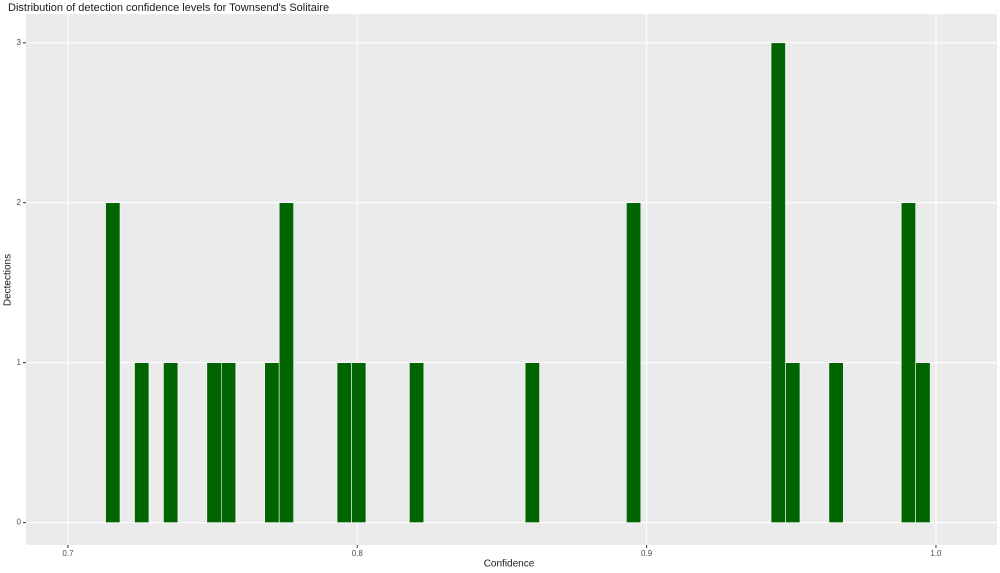  Describe the element at coordinates (19, 522) in the screenshot. I see `y-tick-label: 0` at that location.